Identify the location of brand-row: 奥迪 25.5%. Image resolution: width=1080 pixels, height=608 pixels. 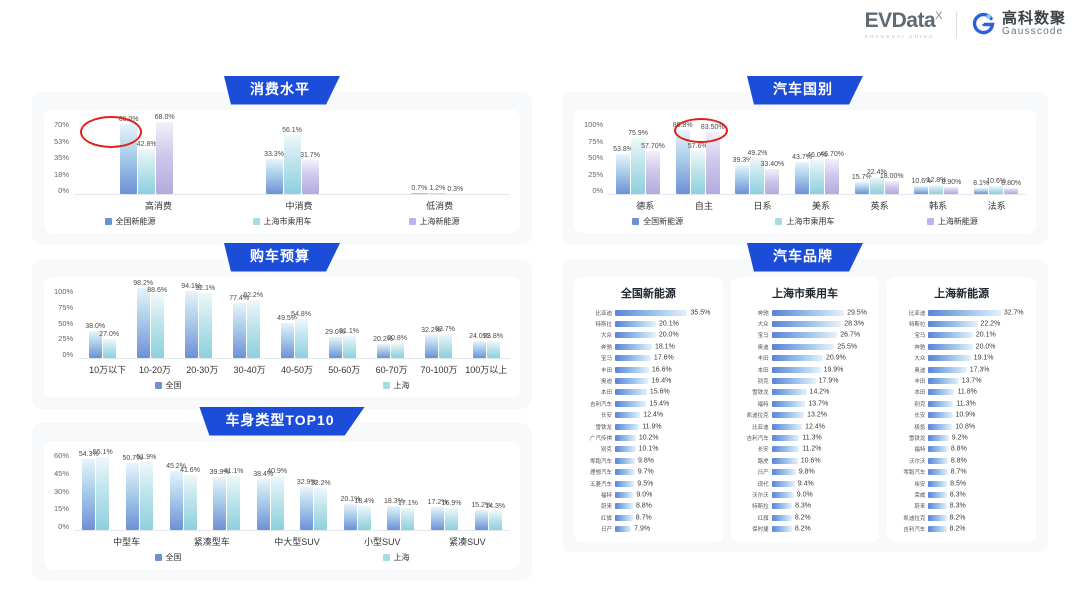
(805, 346).